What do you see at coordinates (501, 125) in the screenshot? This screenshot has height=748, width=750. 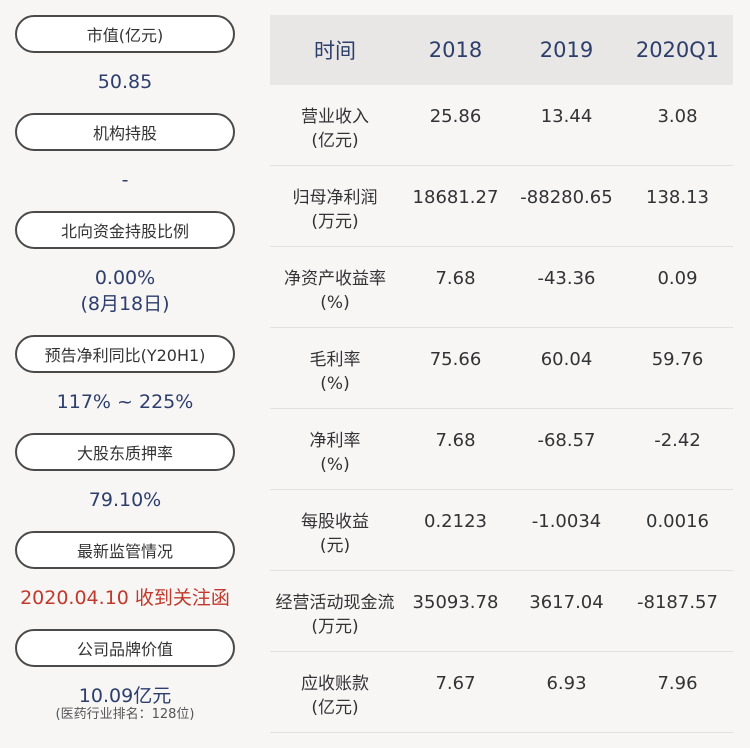 I see `table-row: 营业收入 (亿元) 25.86 13.44 3.08` at bounding box center [501, 125].